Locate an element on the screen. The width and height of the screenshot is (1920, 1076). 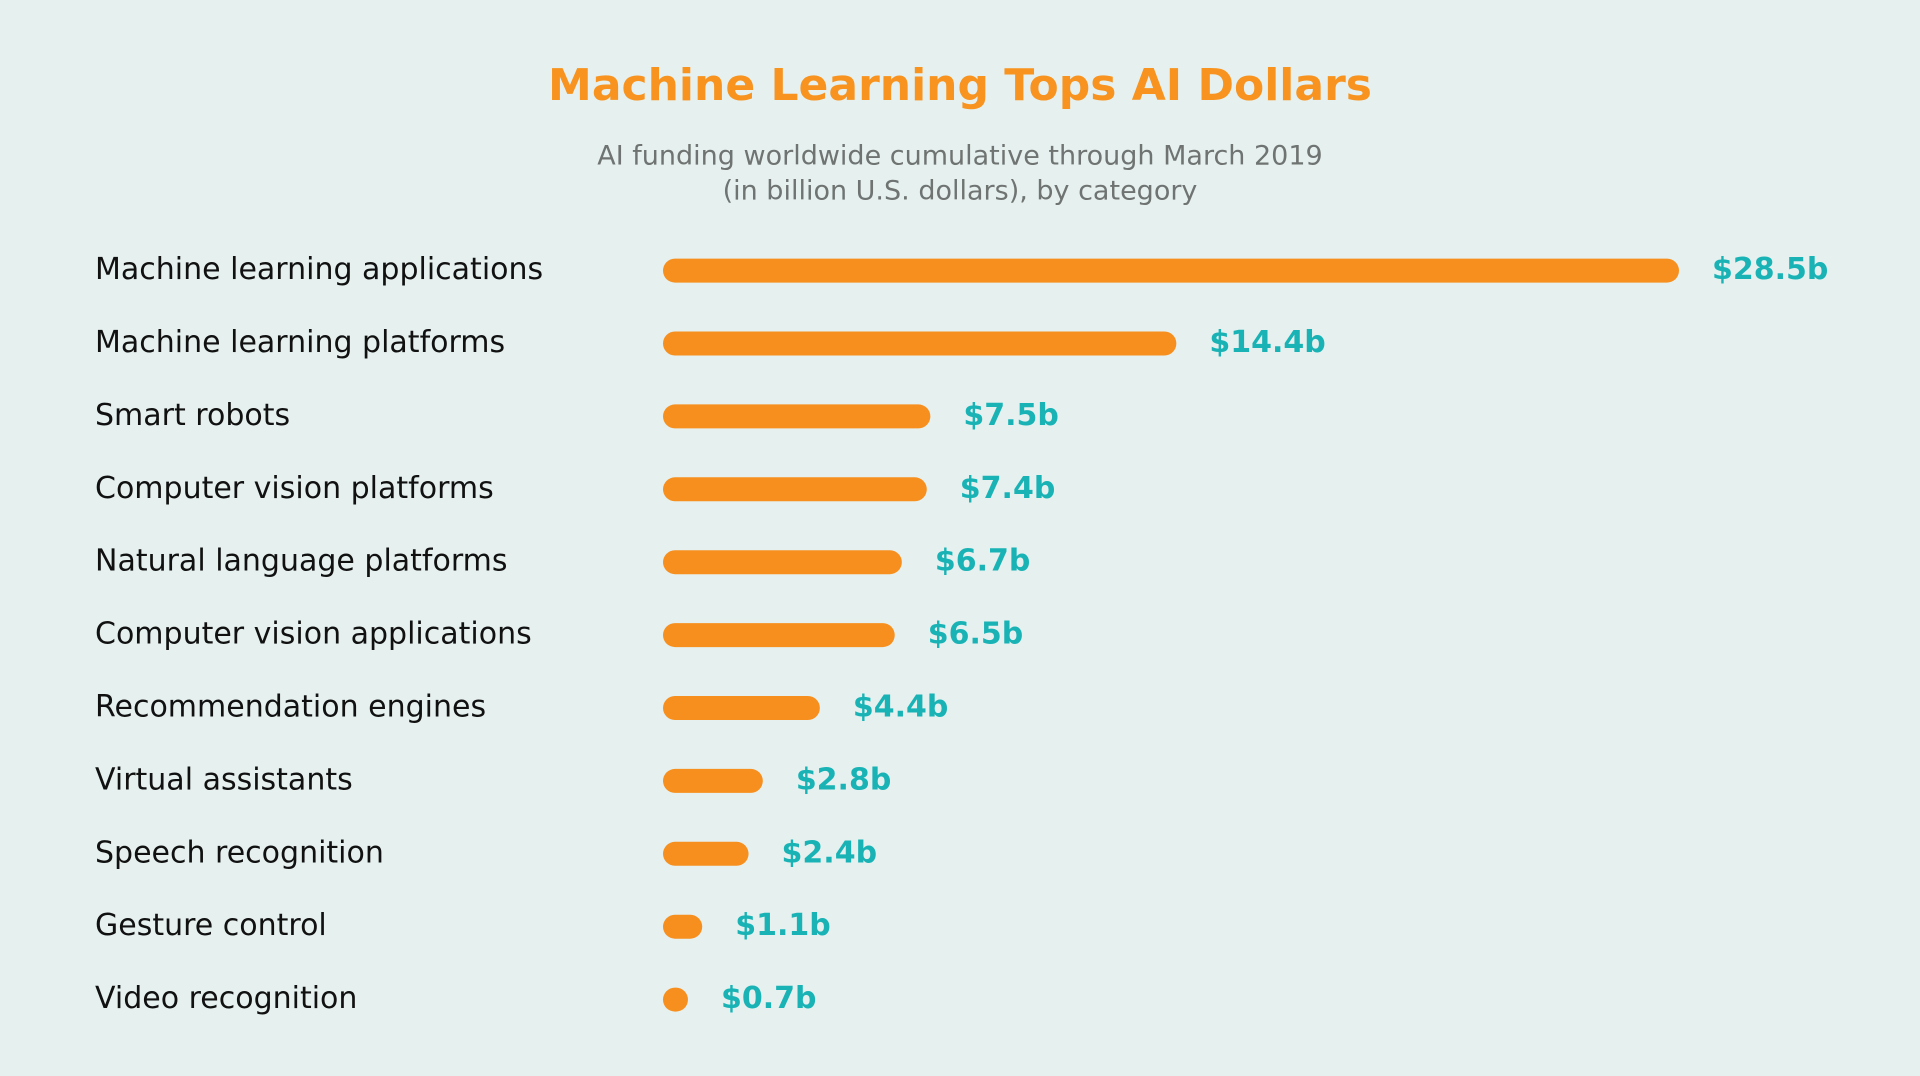
value-label: $0.7b is located at coordinates (769, 998).